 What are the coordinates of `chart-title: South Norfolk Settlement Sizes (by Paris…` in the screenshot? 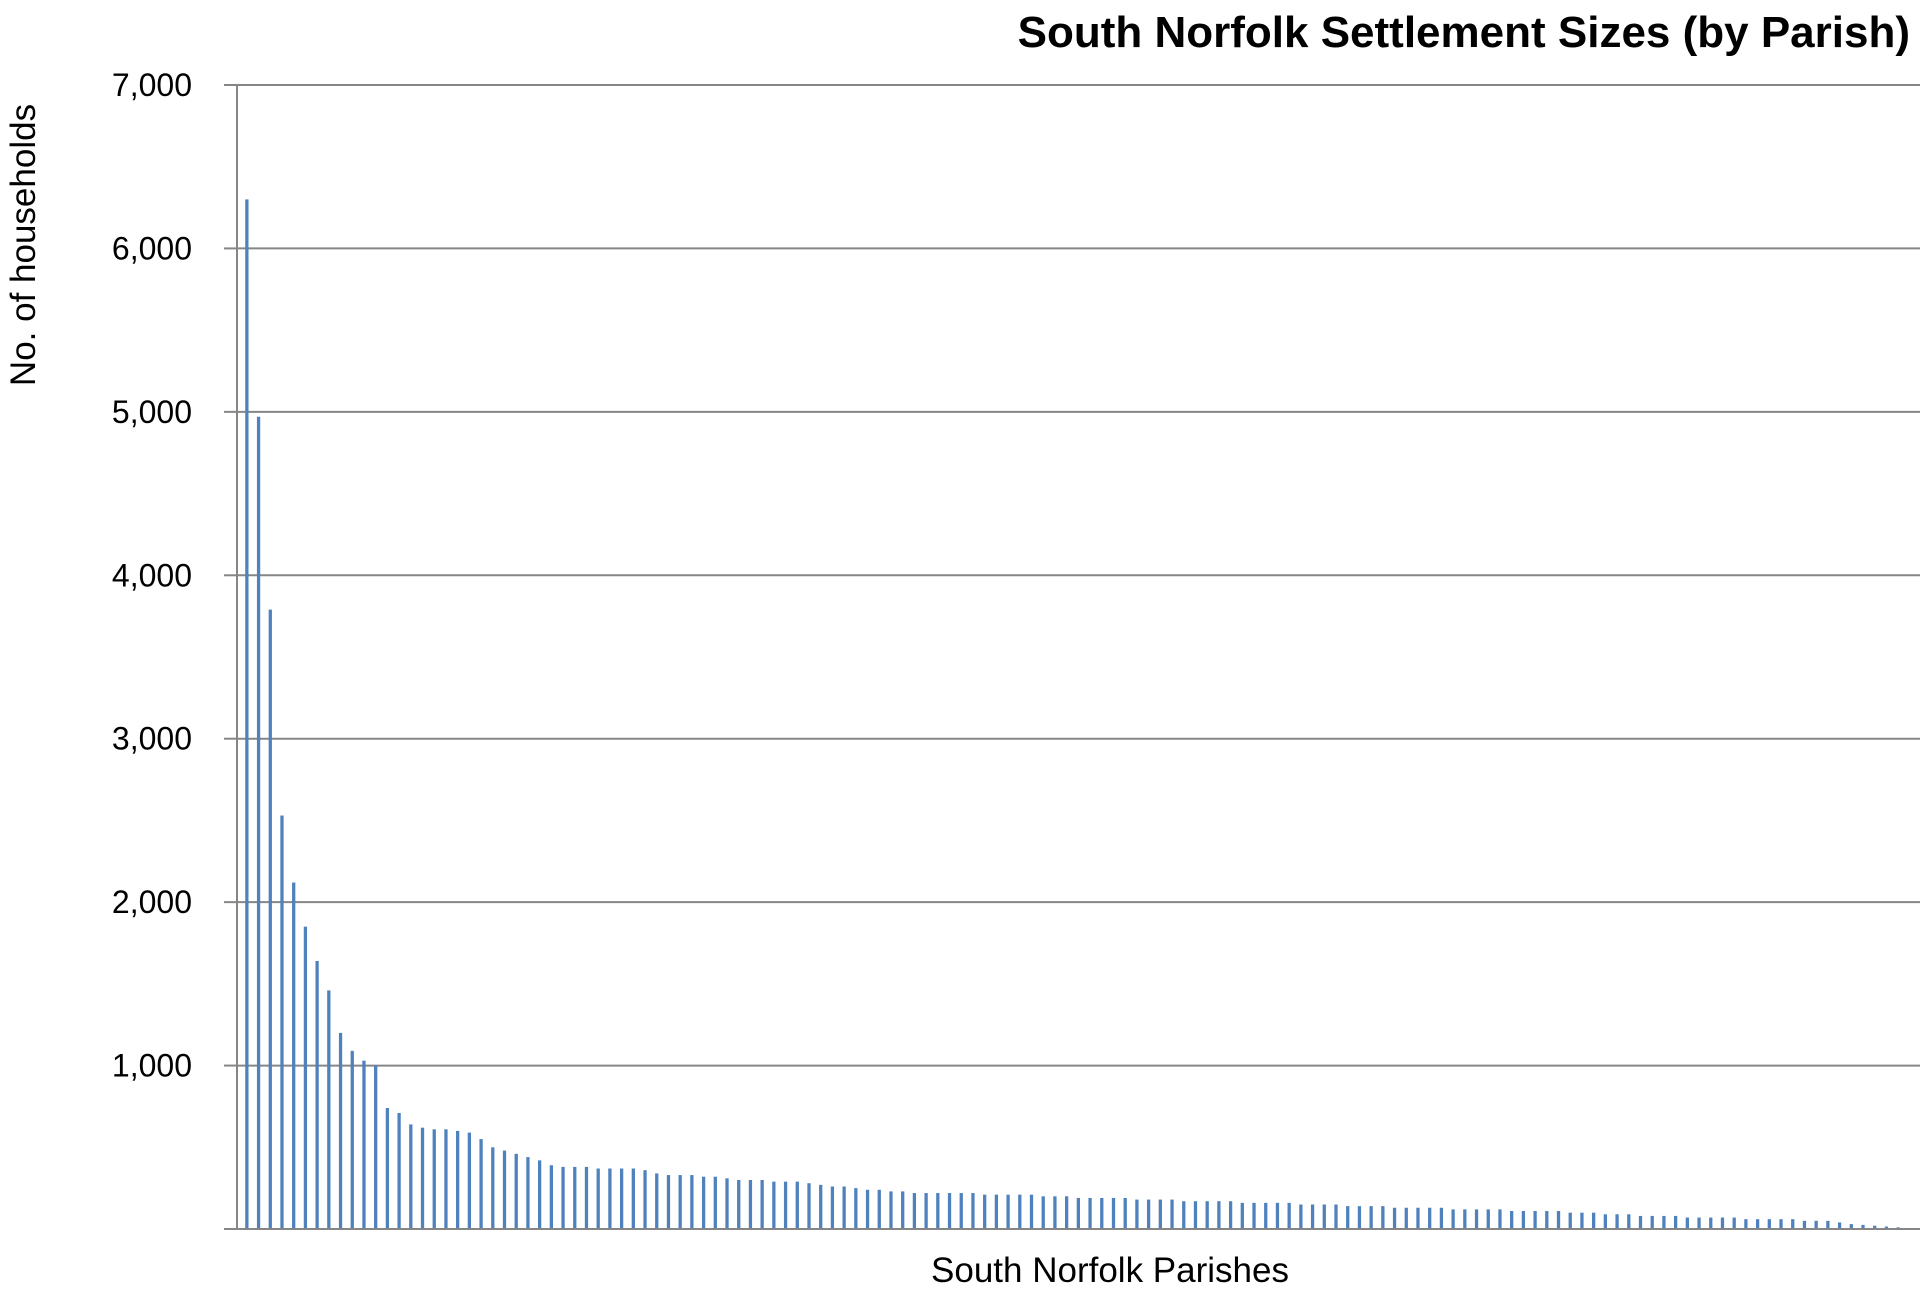 It's located at (1464, 32).